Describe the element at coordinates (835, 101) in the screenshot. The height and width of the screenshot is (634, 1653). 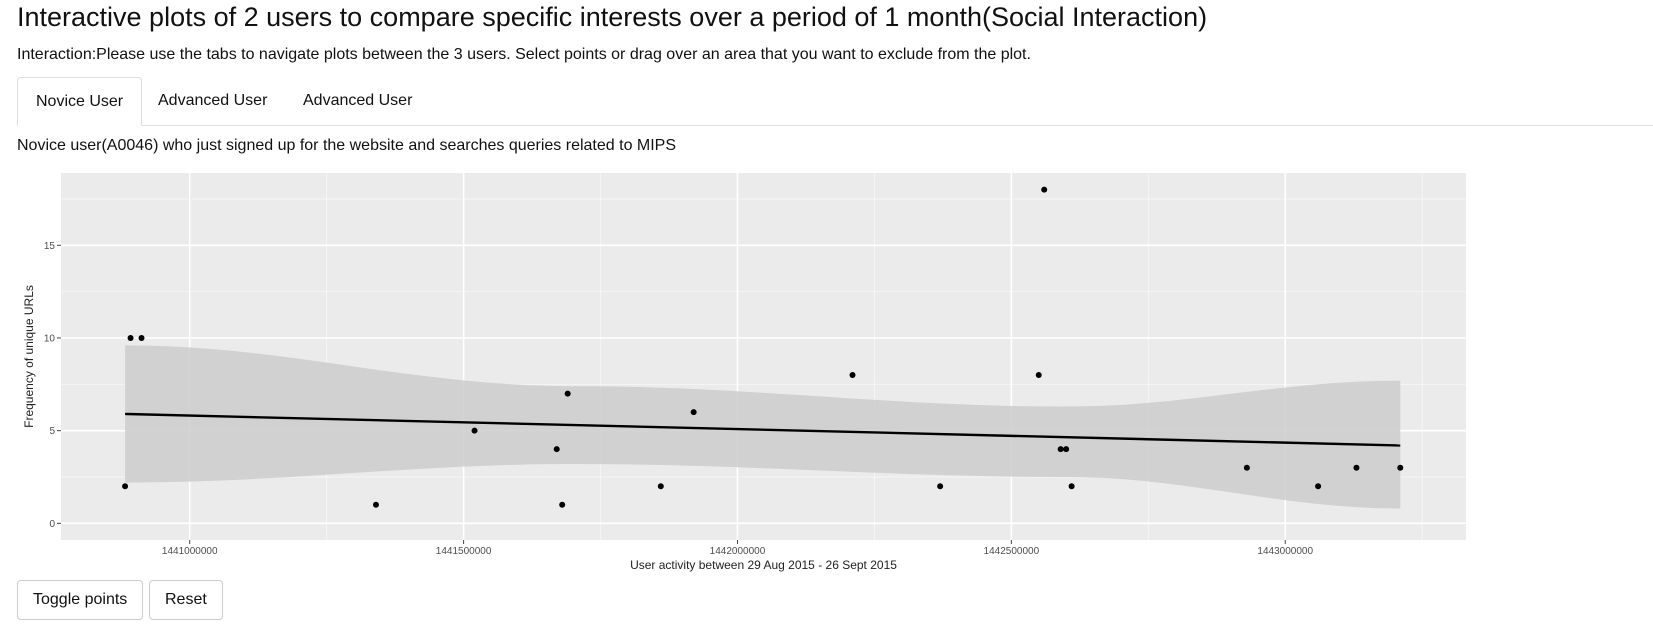
I see `tab-bar: Novice User Advanced User Advanced User` at that location.